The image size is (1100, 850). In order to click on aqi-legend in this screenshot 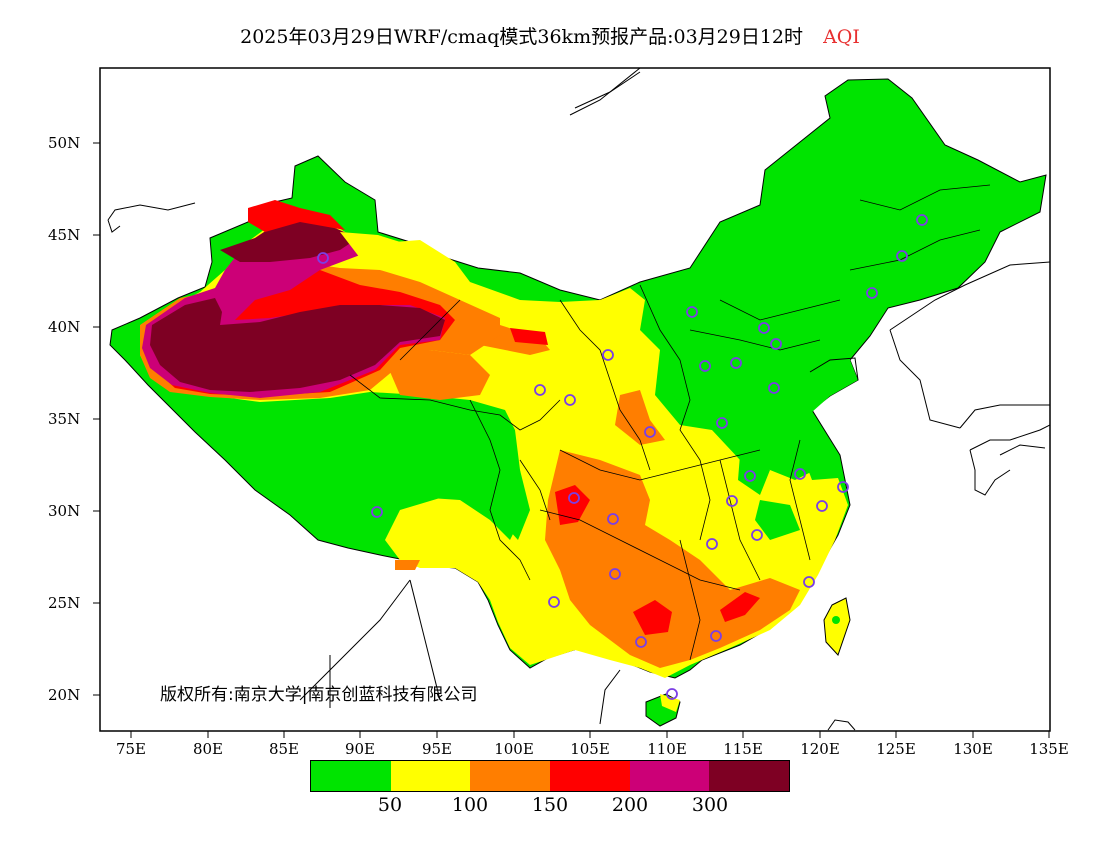, I will do `click(550, 776)`.